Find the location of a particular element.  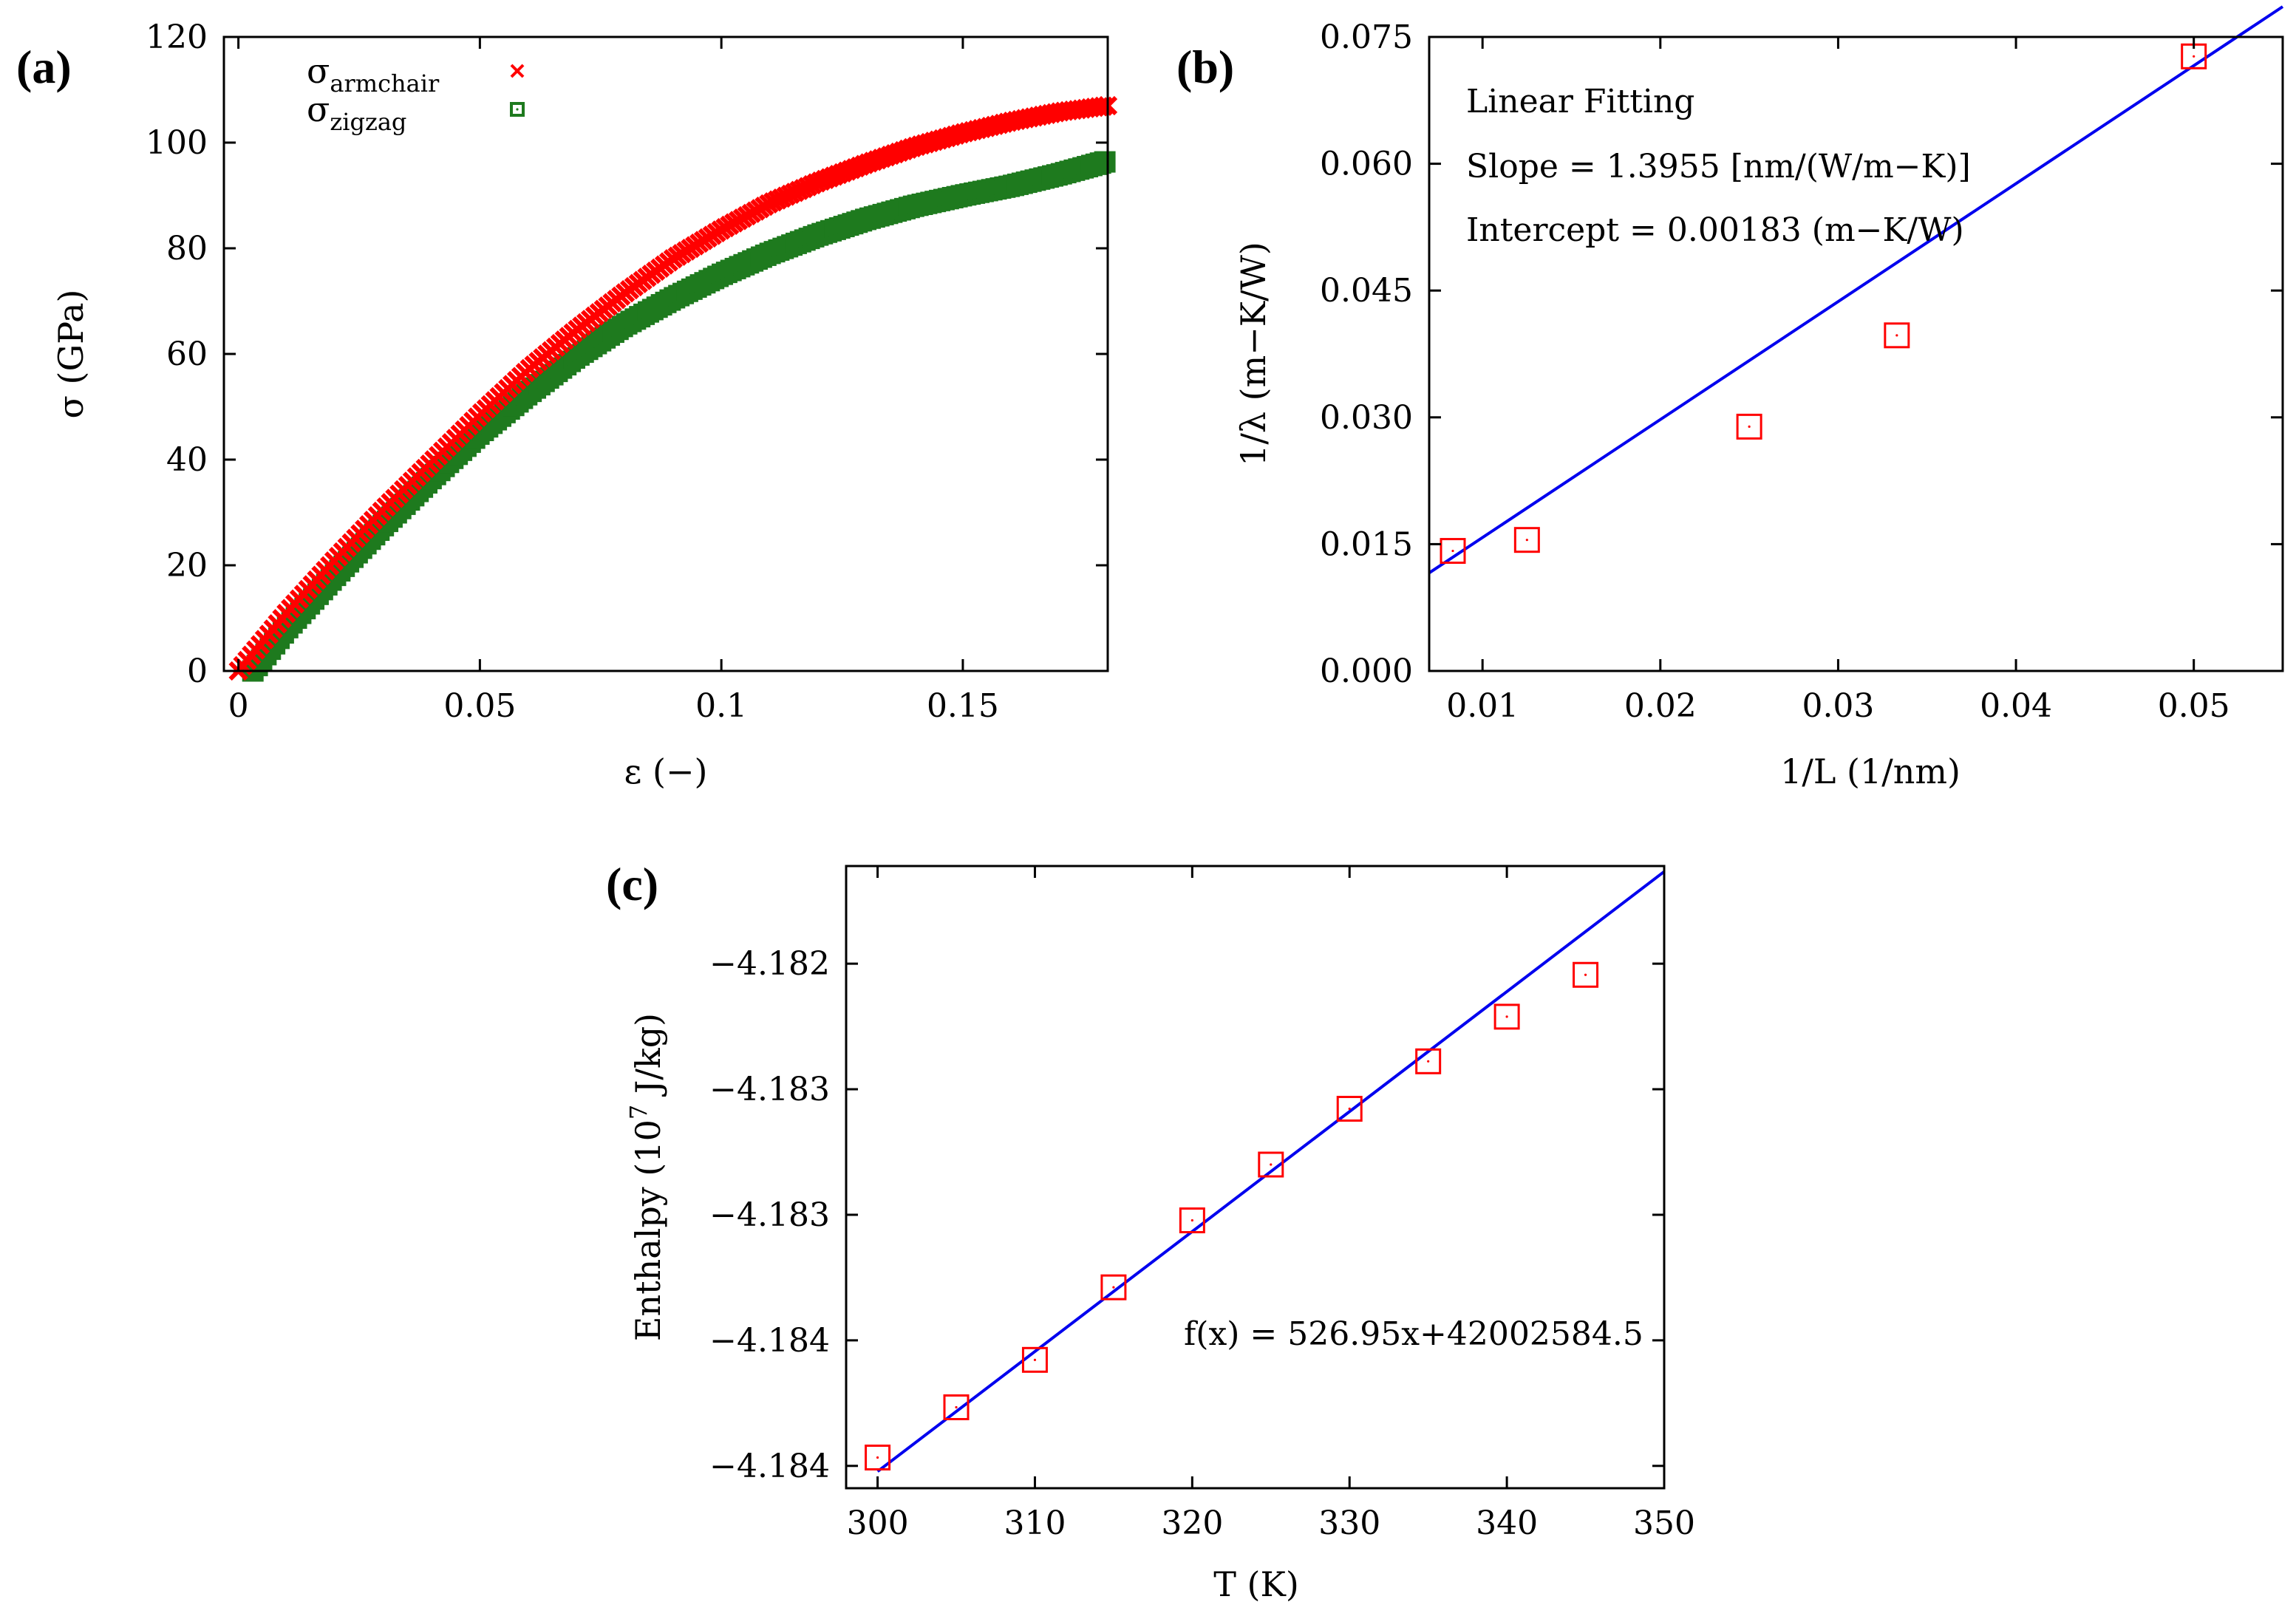

x-tick-label: 310 is located at coordinates (1035, 1523).